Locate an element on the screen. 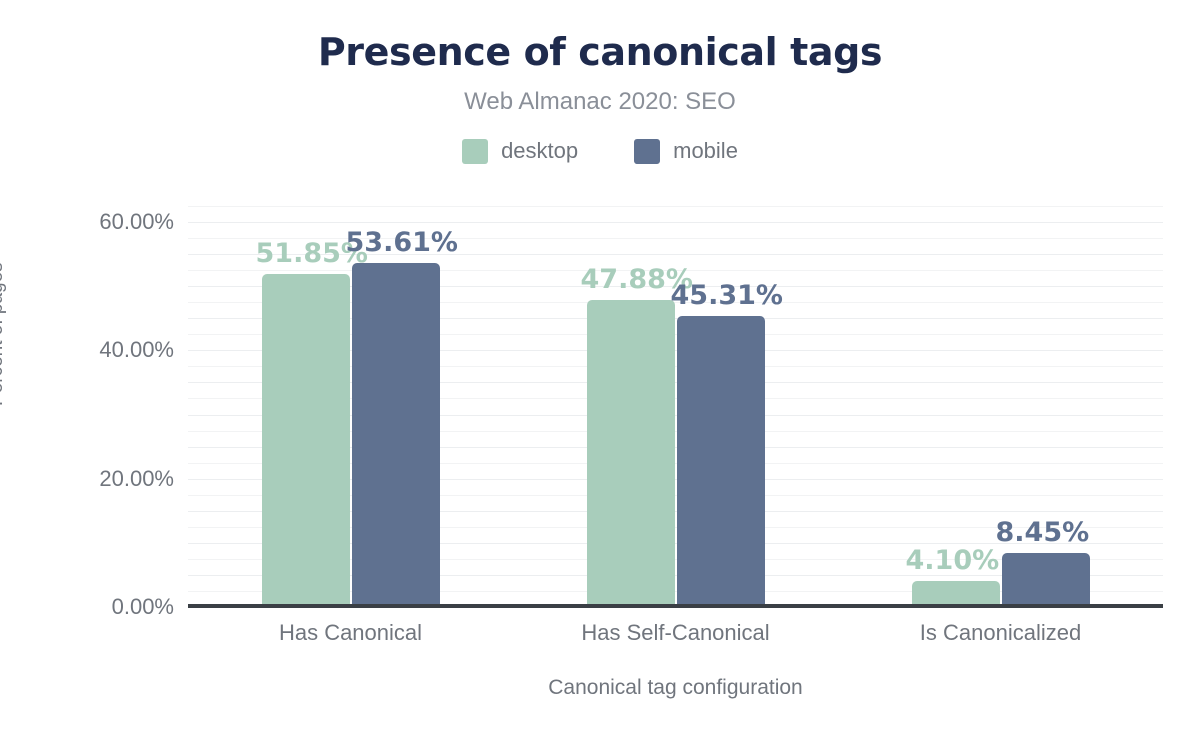  legend-swatch-desktop is located at coordinates (475, 151).